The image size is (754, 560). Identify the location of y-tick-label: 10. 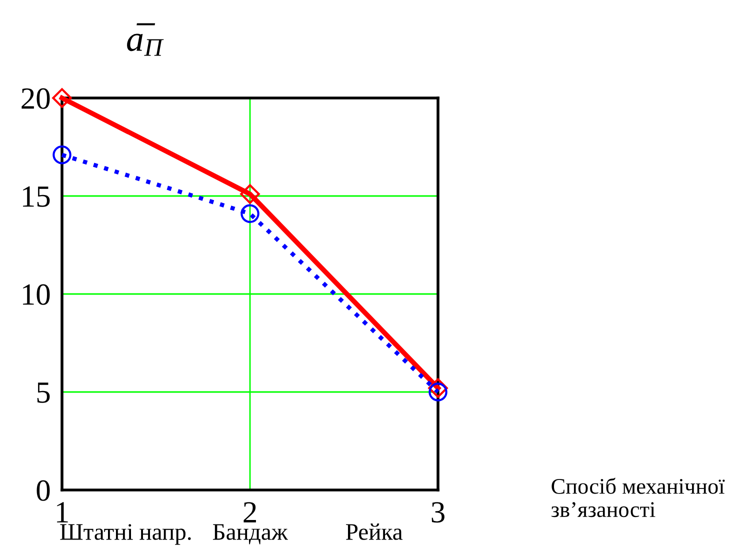
(36, 294).